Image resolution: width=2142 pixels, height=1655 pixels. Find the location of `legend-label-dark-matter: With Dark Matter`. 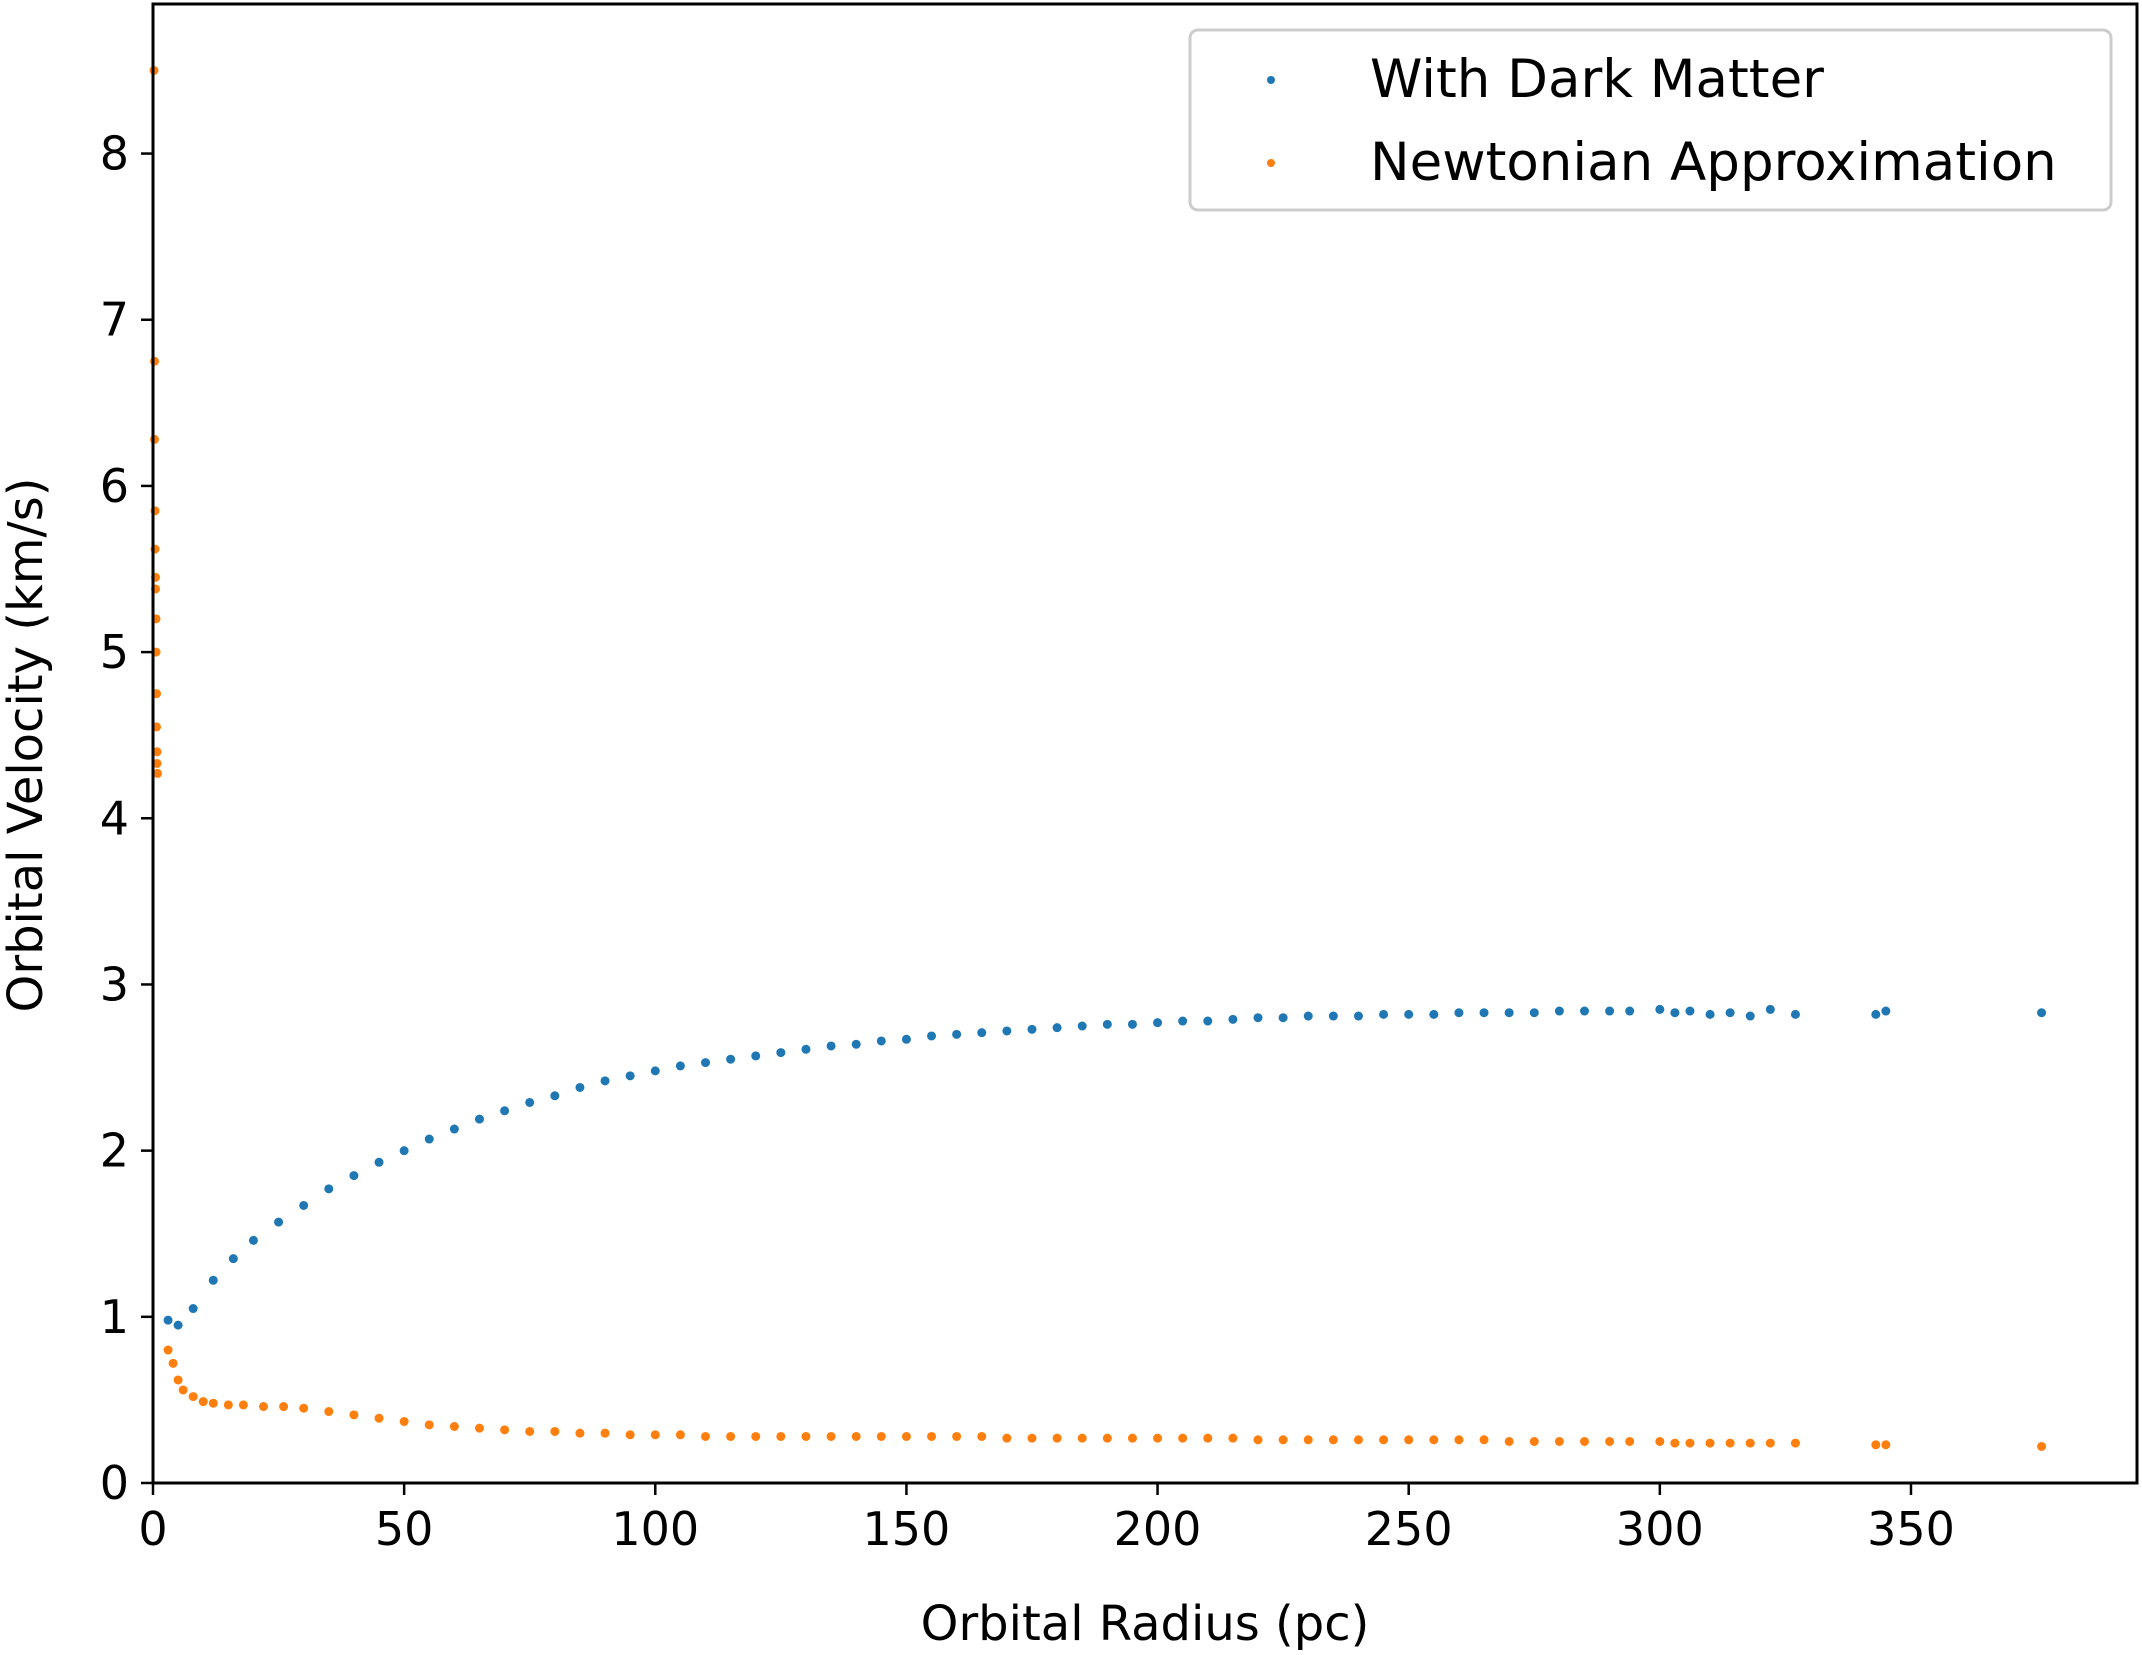

legend-label-dark-matter: With Dark Matter is located at coordinates (1597, 79).